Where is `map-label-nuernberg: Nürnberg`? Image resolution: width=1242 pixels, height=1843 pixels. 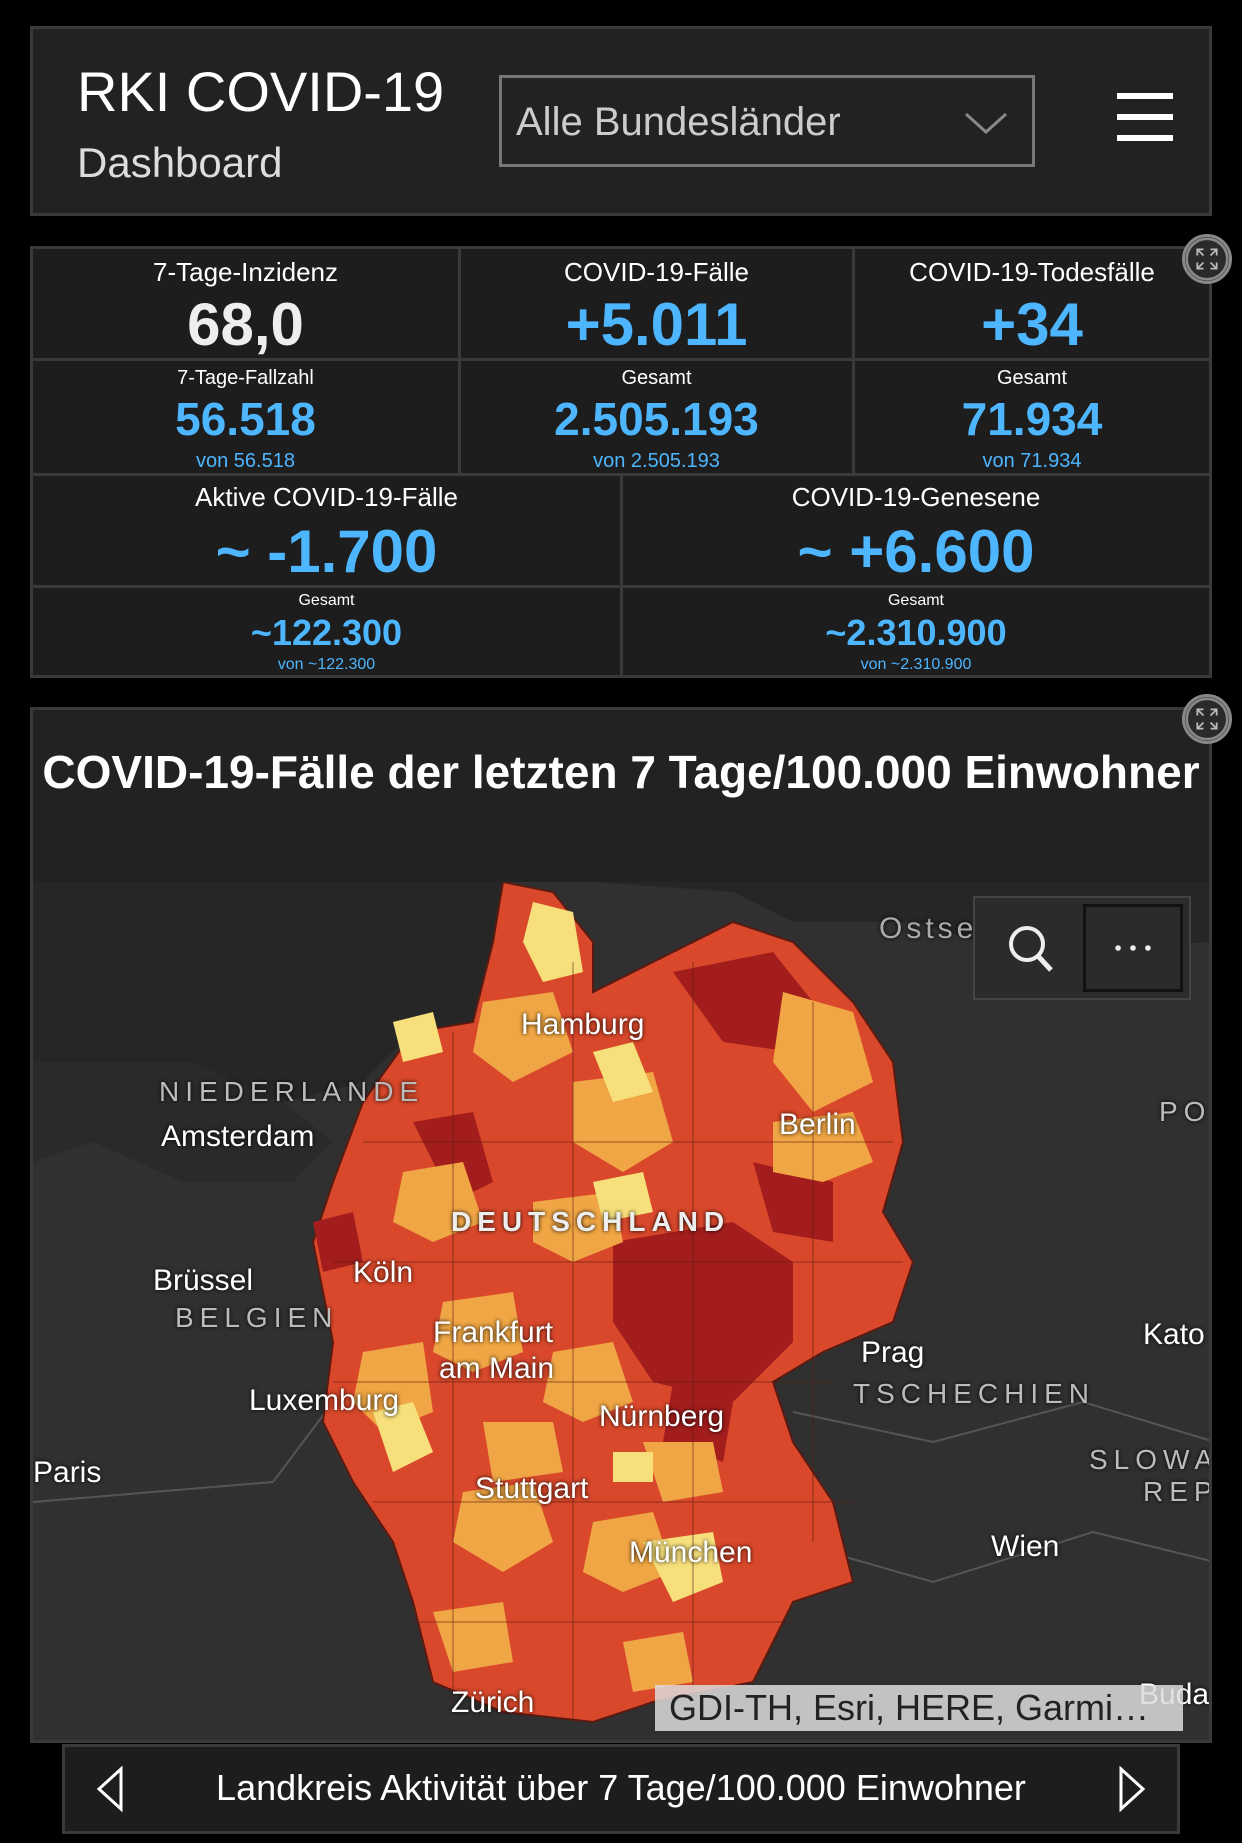 map-label-nuernberg: Nürnberg is located at coordinates (662, 1416).